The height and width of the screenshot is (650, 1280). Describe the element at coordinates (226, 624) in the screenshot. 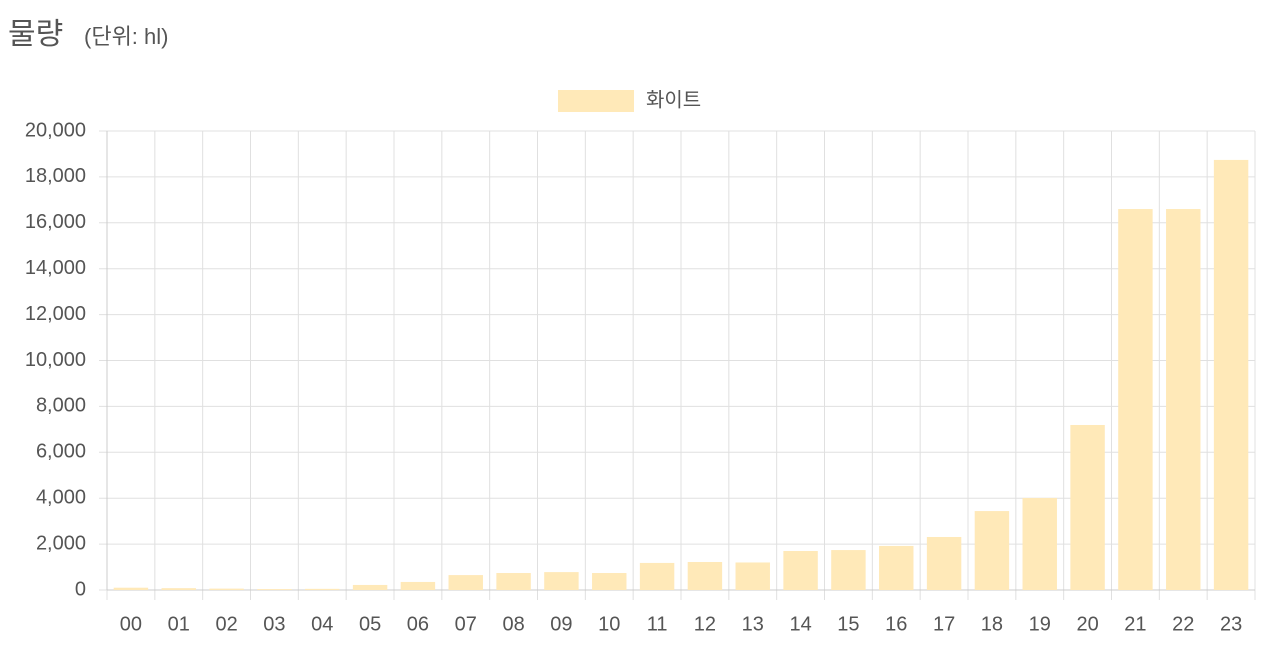

I see `x-tick-label: 02` at that location.